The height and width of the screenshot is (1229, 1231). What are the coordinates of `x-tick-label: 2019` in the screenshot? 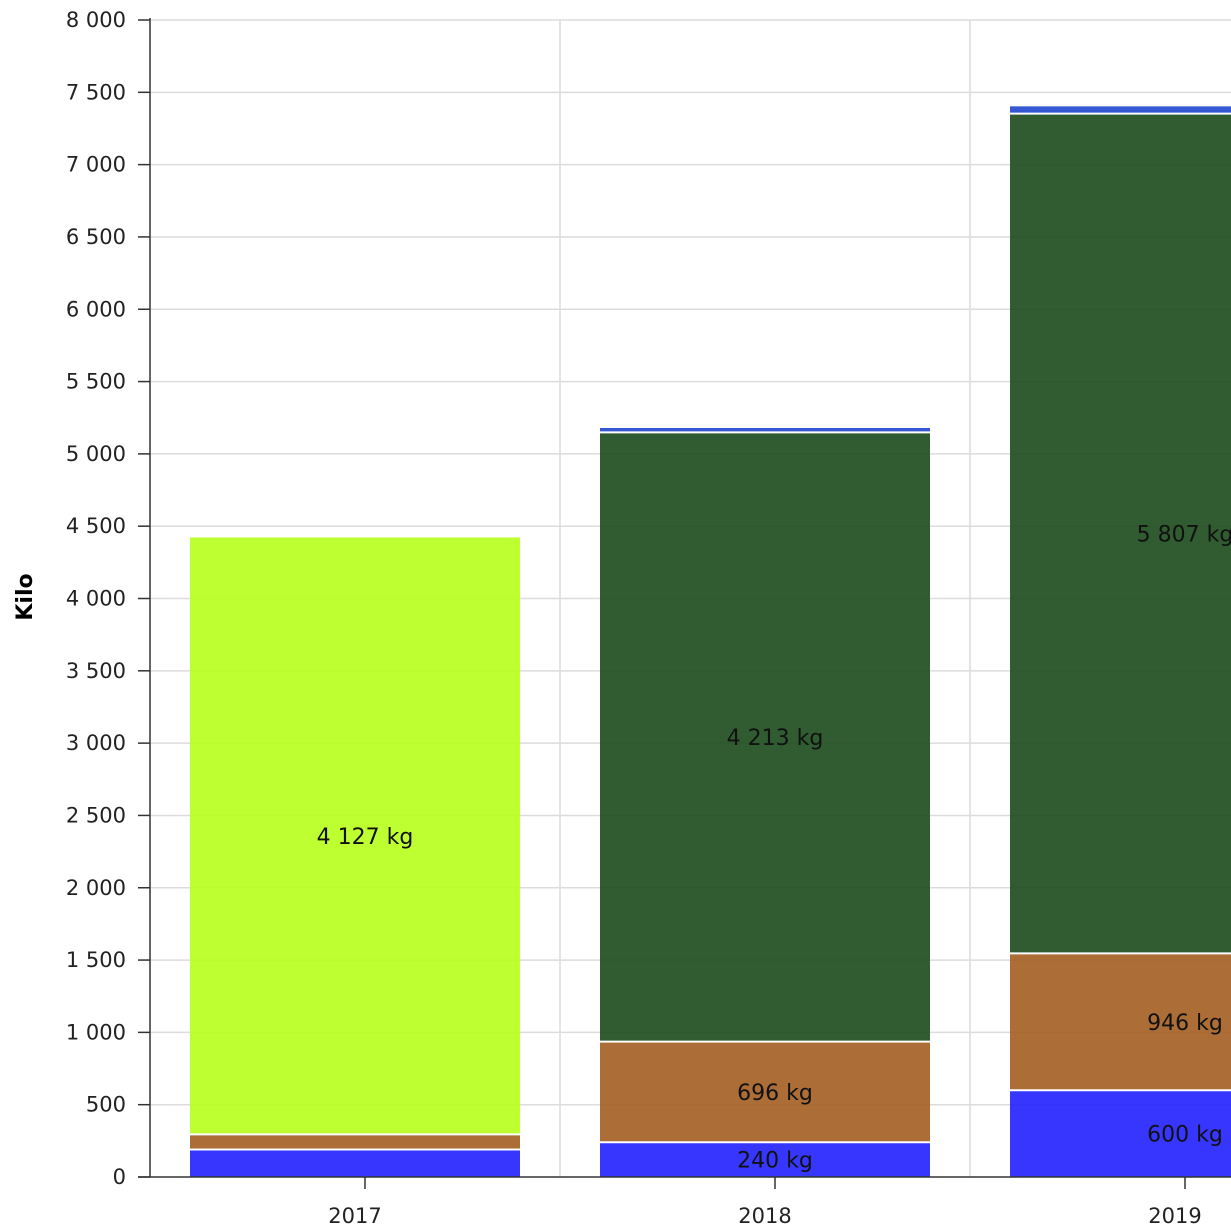 It's located at (1174, 1216).